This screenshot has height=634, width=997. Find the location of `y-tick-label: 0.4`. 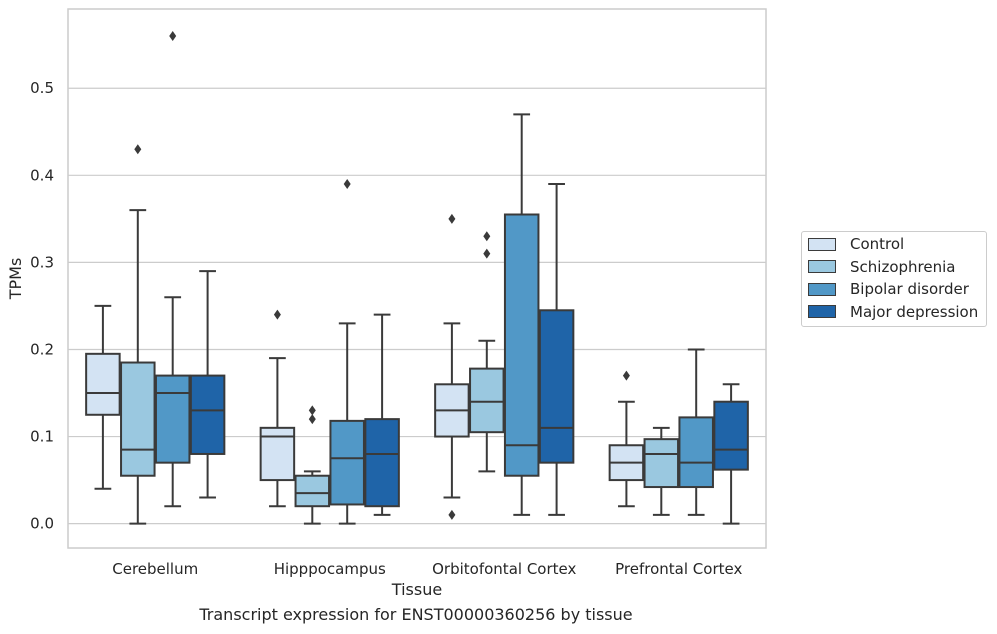

y-tick-label: 0.4 is located at coordinates (42, 175).